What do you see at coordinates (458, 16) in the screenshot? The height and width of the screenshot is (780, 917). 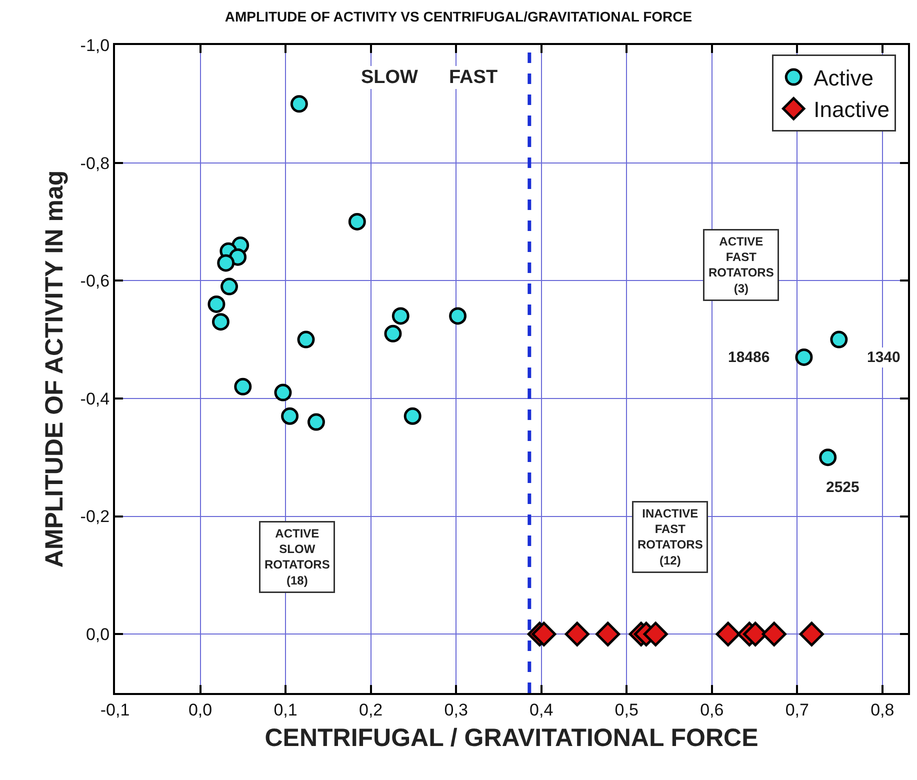 I see `chart-title: AMPLITUDE OF ACTIVITY VS CENTRIFUGAL/GRAVITATIONAL FORCE` at bounding box center [458, 16].